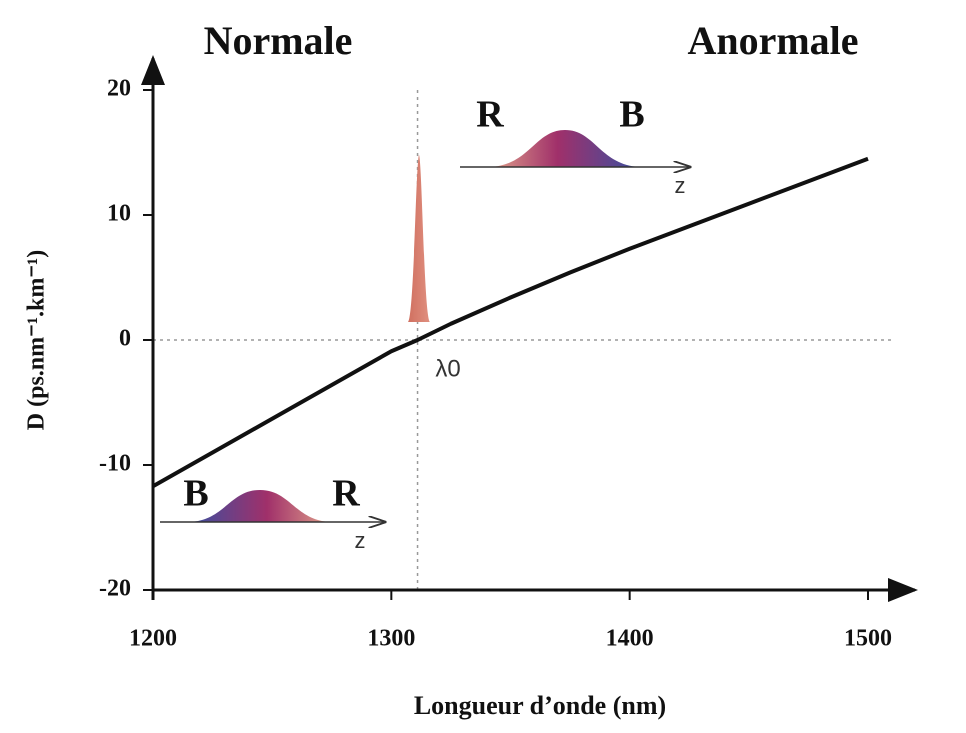 The image size is (966, 733). I want to click on x-tick-label: 1400, so click(630, 639).